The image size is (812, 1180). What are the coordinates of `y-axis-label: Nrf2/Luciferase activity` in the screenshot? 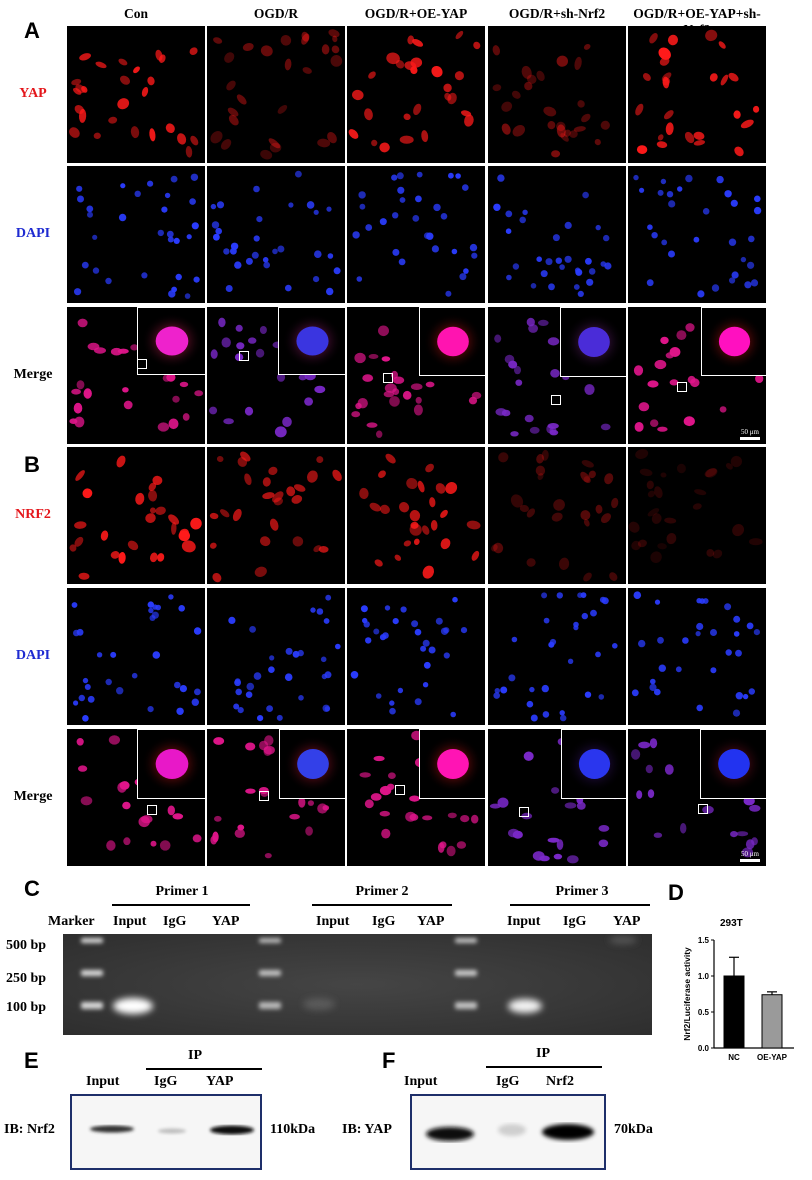 It's located at (687, 994).